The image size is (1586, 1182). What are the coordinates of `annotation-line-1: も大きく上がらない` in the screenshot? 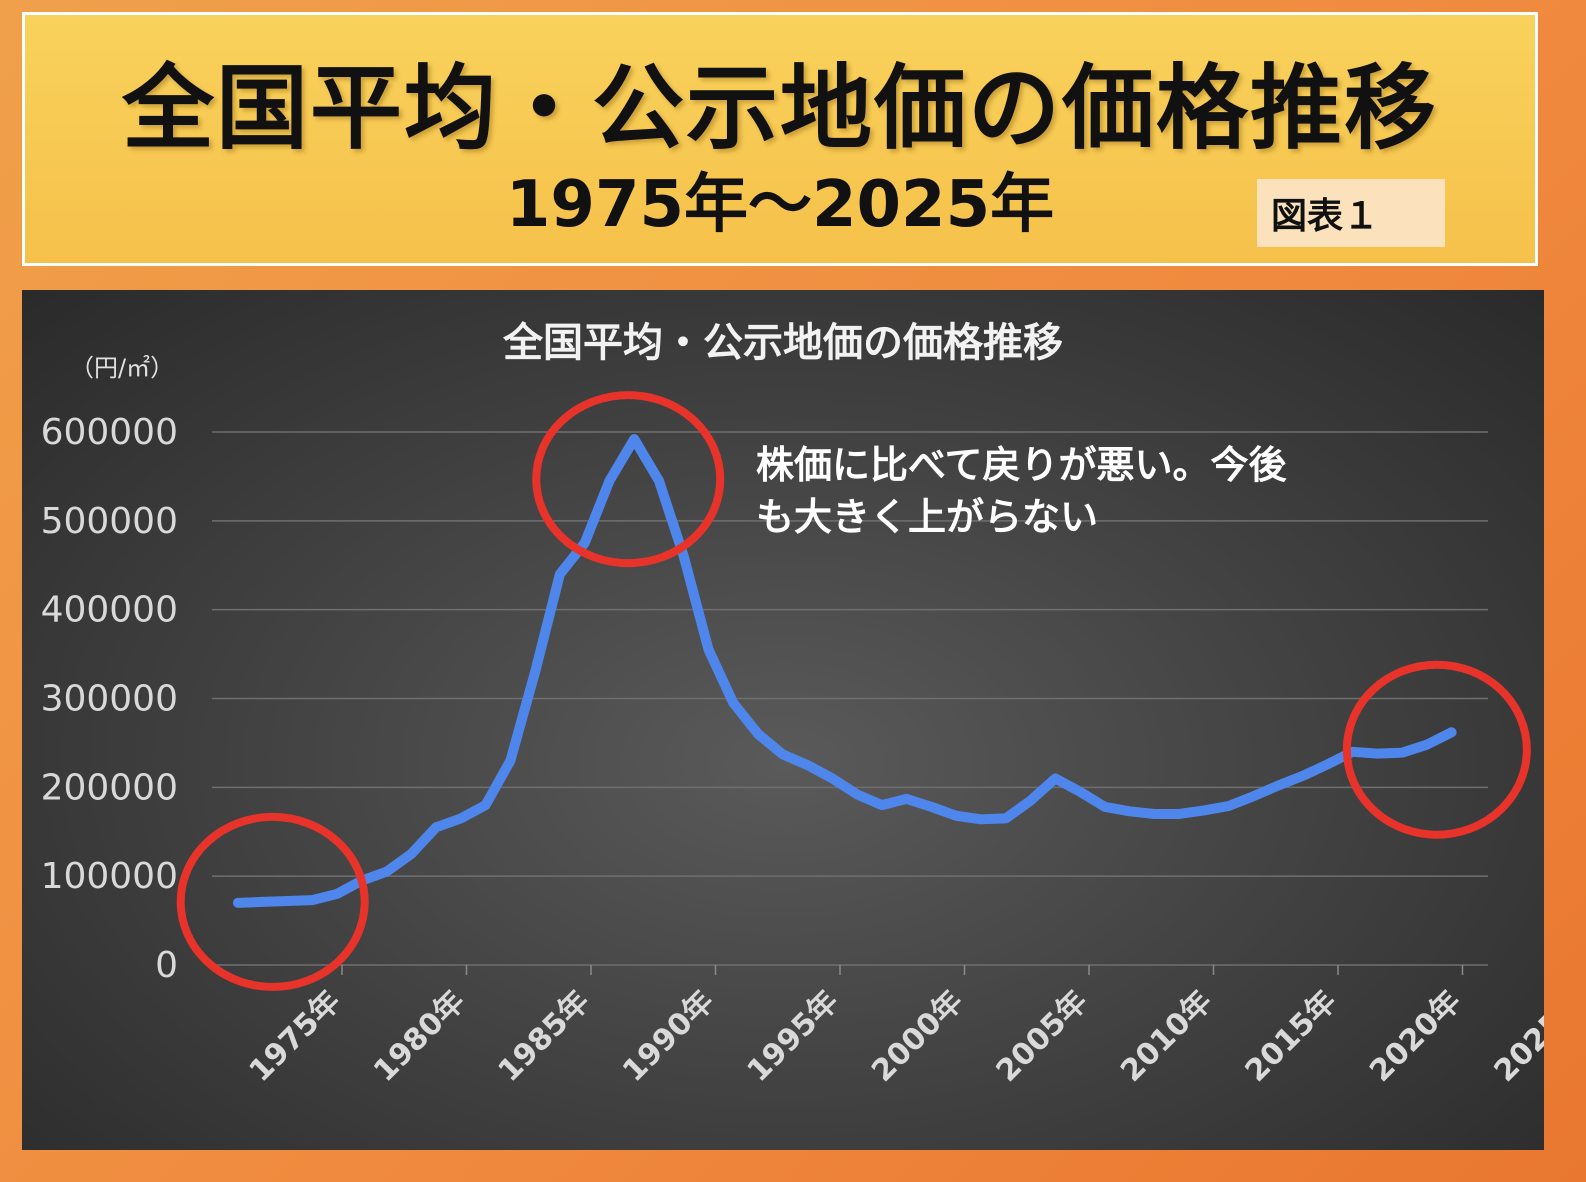 It's located at (927, 517).